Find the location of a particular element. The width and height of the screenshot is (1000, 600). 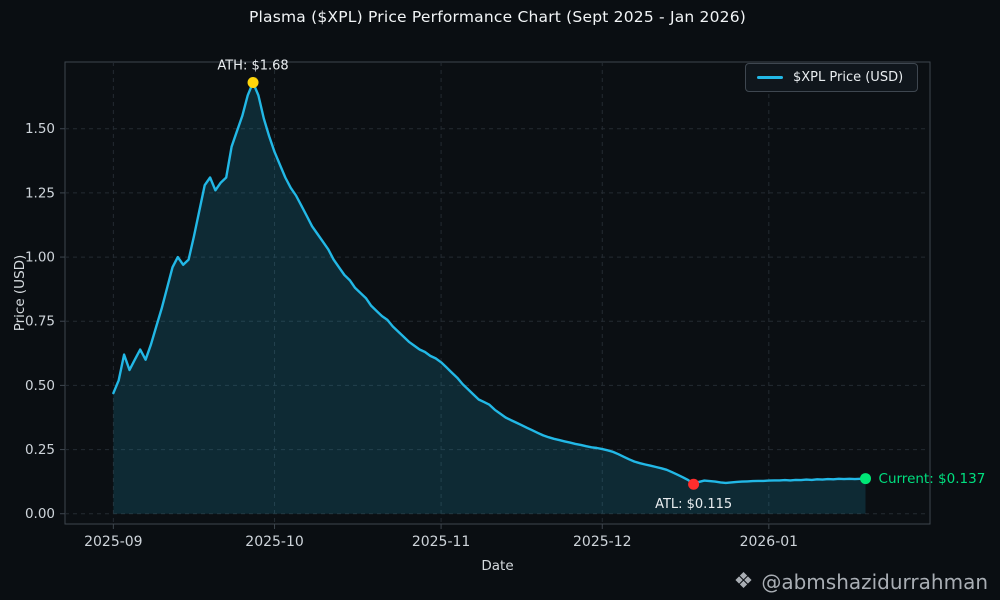

atl-dot is located at coordinates (694, 484).